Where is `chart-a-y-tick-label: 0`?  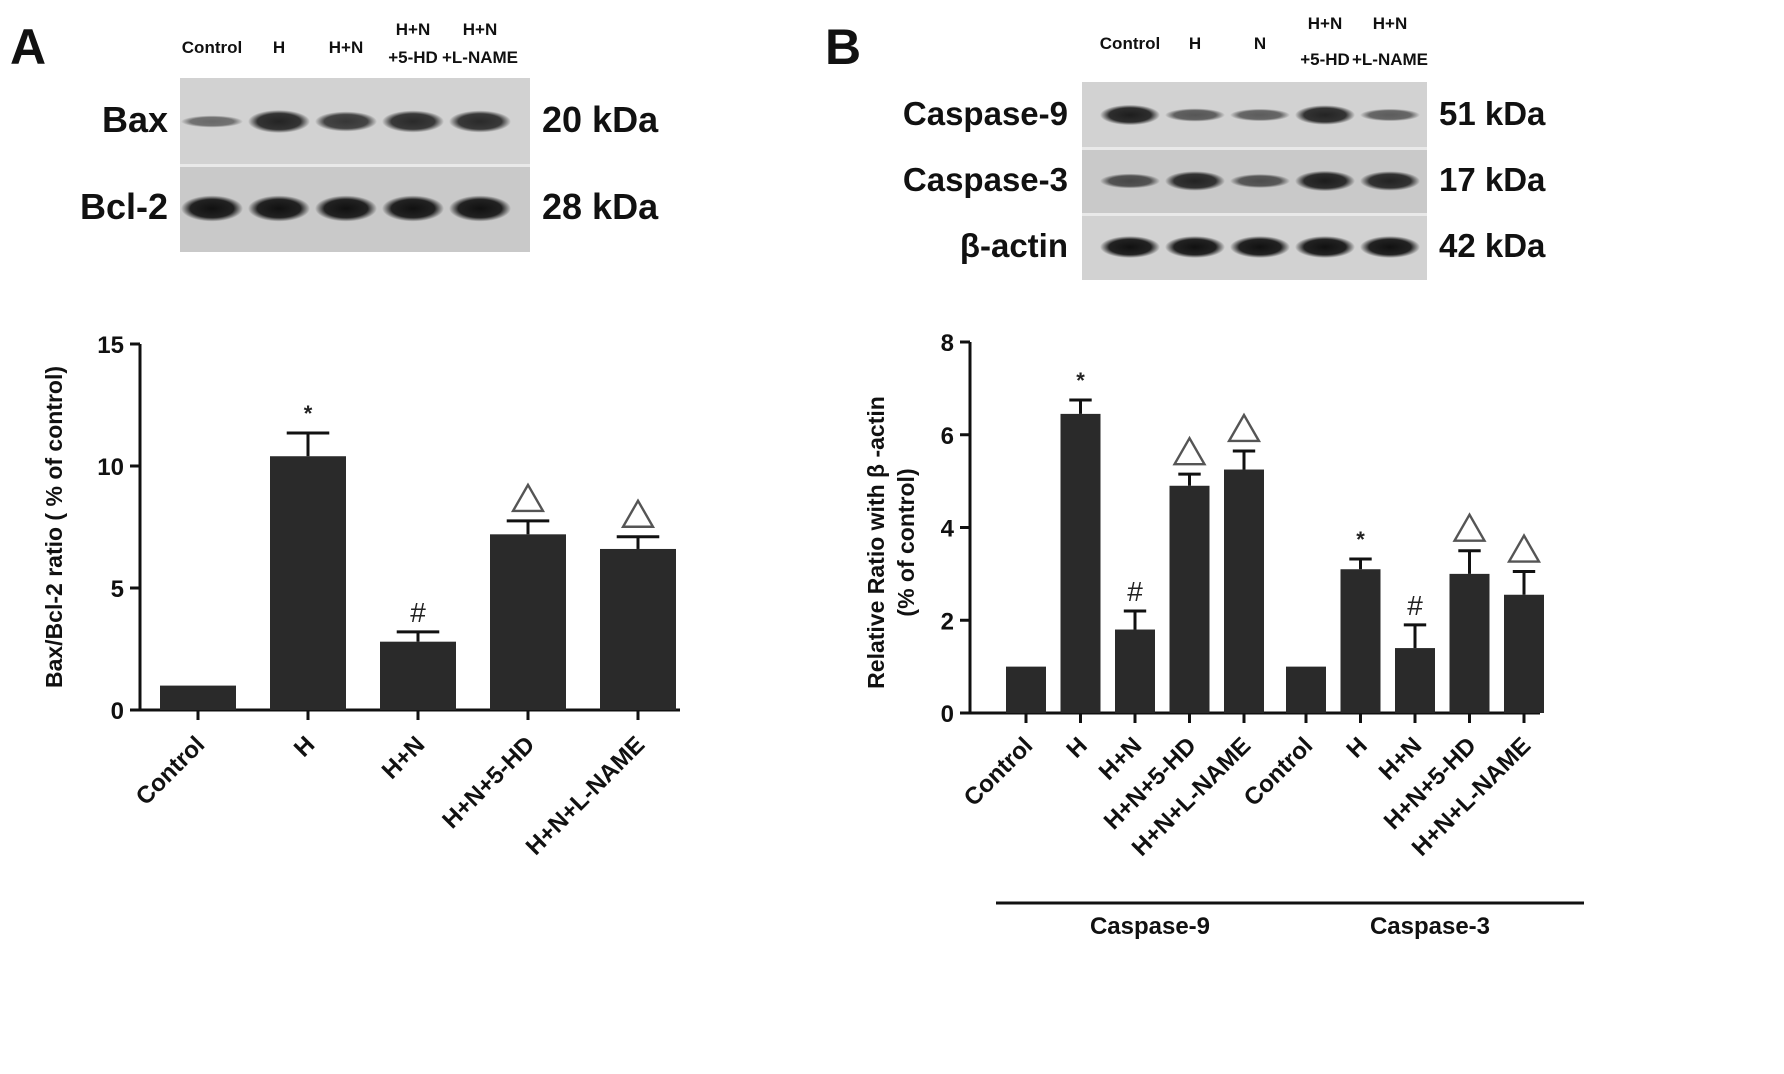 chart-a-y-tick-label: 0 is located at coordinates (117, 711).